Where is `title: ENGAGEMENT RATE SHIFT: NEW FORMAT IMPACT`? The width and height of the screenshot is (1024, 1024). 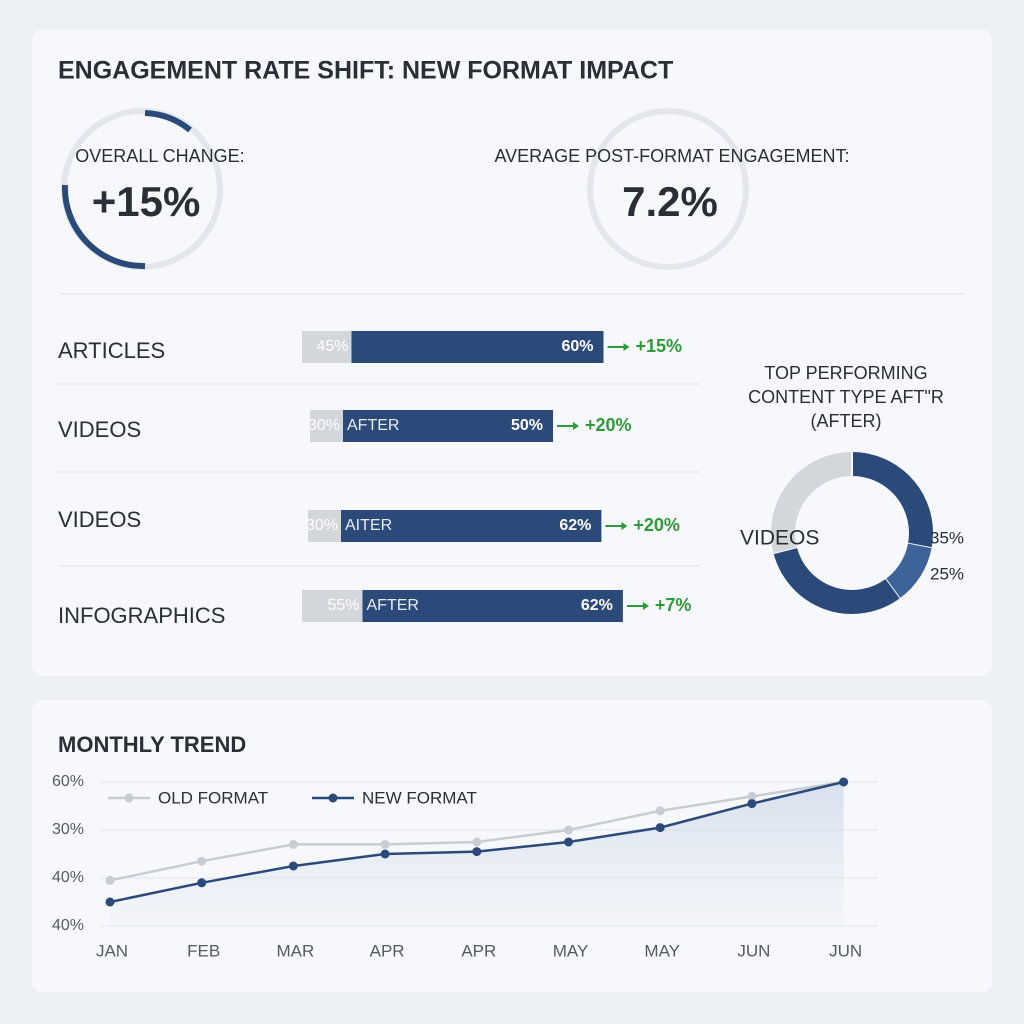
title: ENGAGEMENT RATE SHIFT: NEW FORMAT IMPACT is located at coordinates (365, 71).